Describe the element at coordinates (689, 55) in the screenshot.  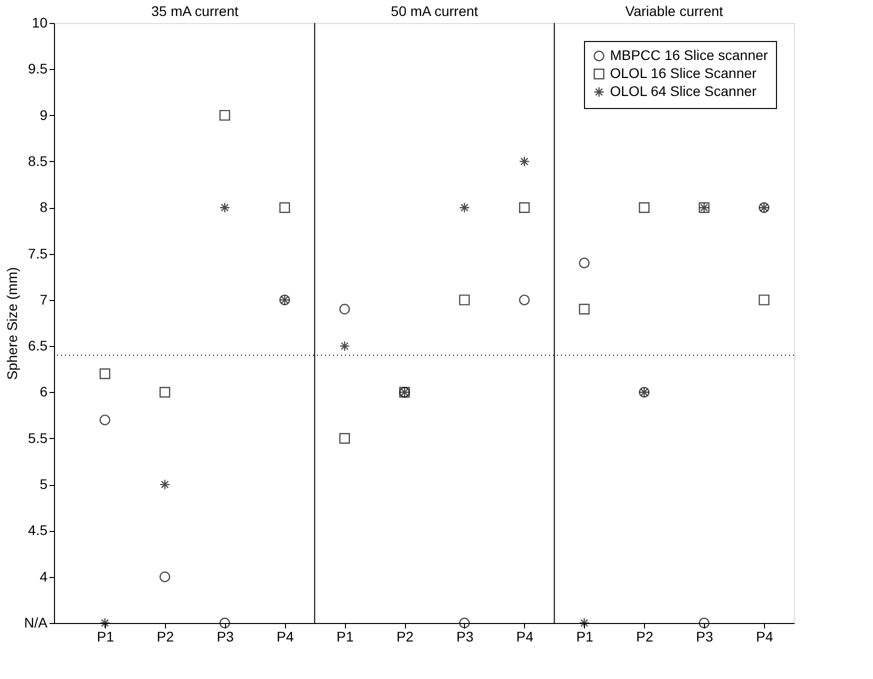
I see `legend-label: MBPCC 16 Slice scanner` at that location.